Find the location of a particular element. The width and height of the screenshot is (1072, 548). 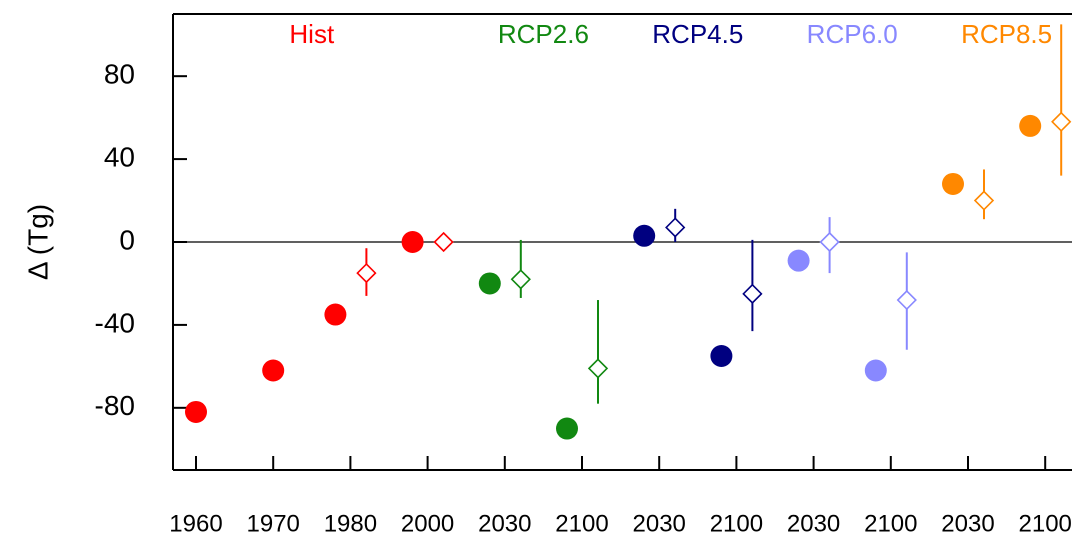

y-tick-label: 40 is located at coordinates (119, 156).